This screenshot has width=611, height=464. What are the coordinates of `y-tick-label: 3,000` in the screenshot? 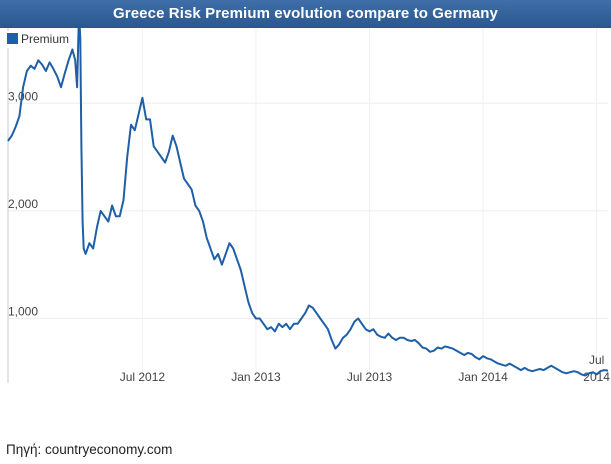 It's located at (23, 96).